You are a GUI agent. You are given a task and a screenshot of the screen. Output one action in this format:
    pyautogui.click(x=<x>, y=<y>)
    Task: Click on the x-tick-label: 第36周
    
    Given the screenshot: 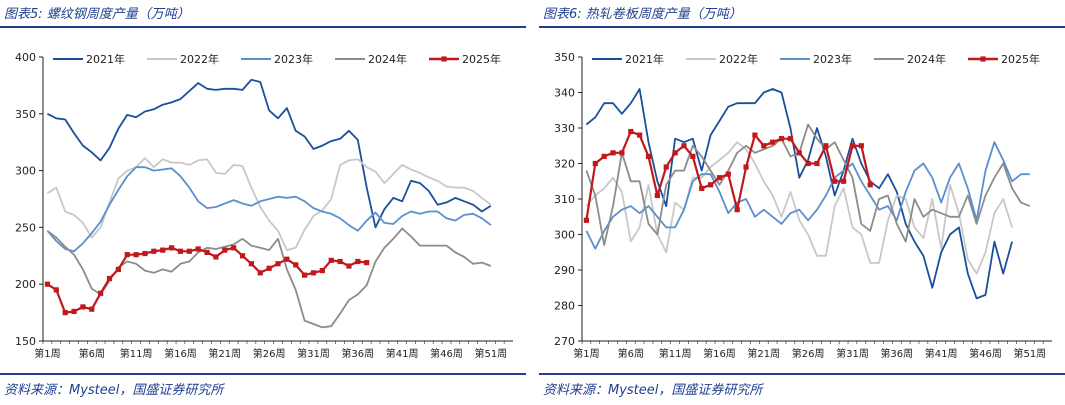 What is the action you would take?
    pyautogui.click(x=896, y=353)
    